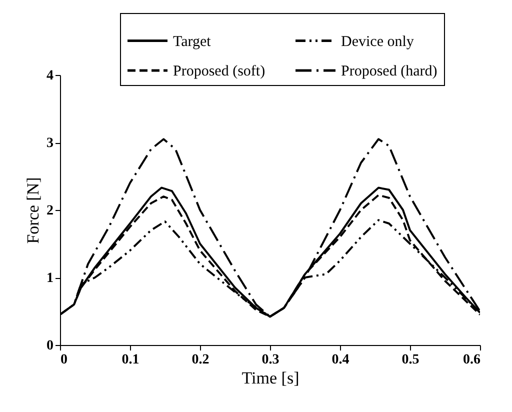 This screenshot has width=512, height=412. What do you see at coordinates (389, 72) in the screenshot?
I see `legend-label: Proposed (hard)` at bounding box center [389, 72].